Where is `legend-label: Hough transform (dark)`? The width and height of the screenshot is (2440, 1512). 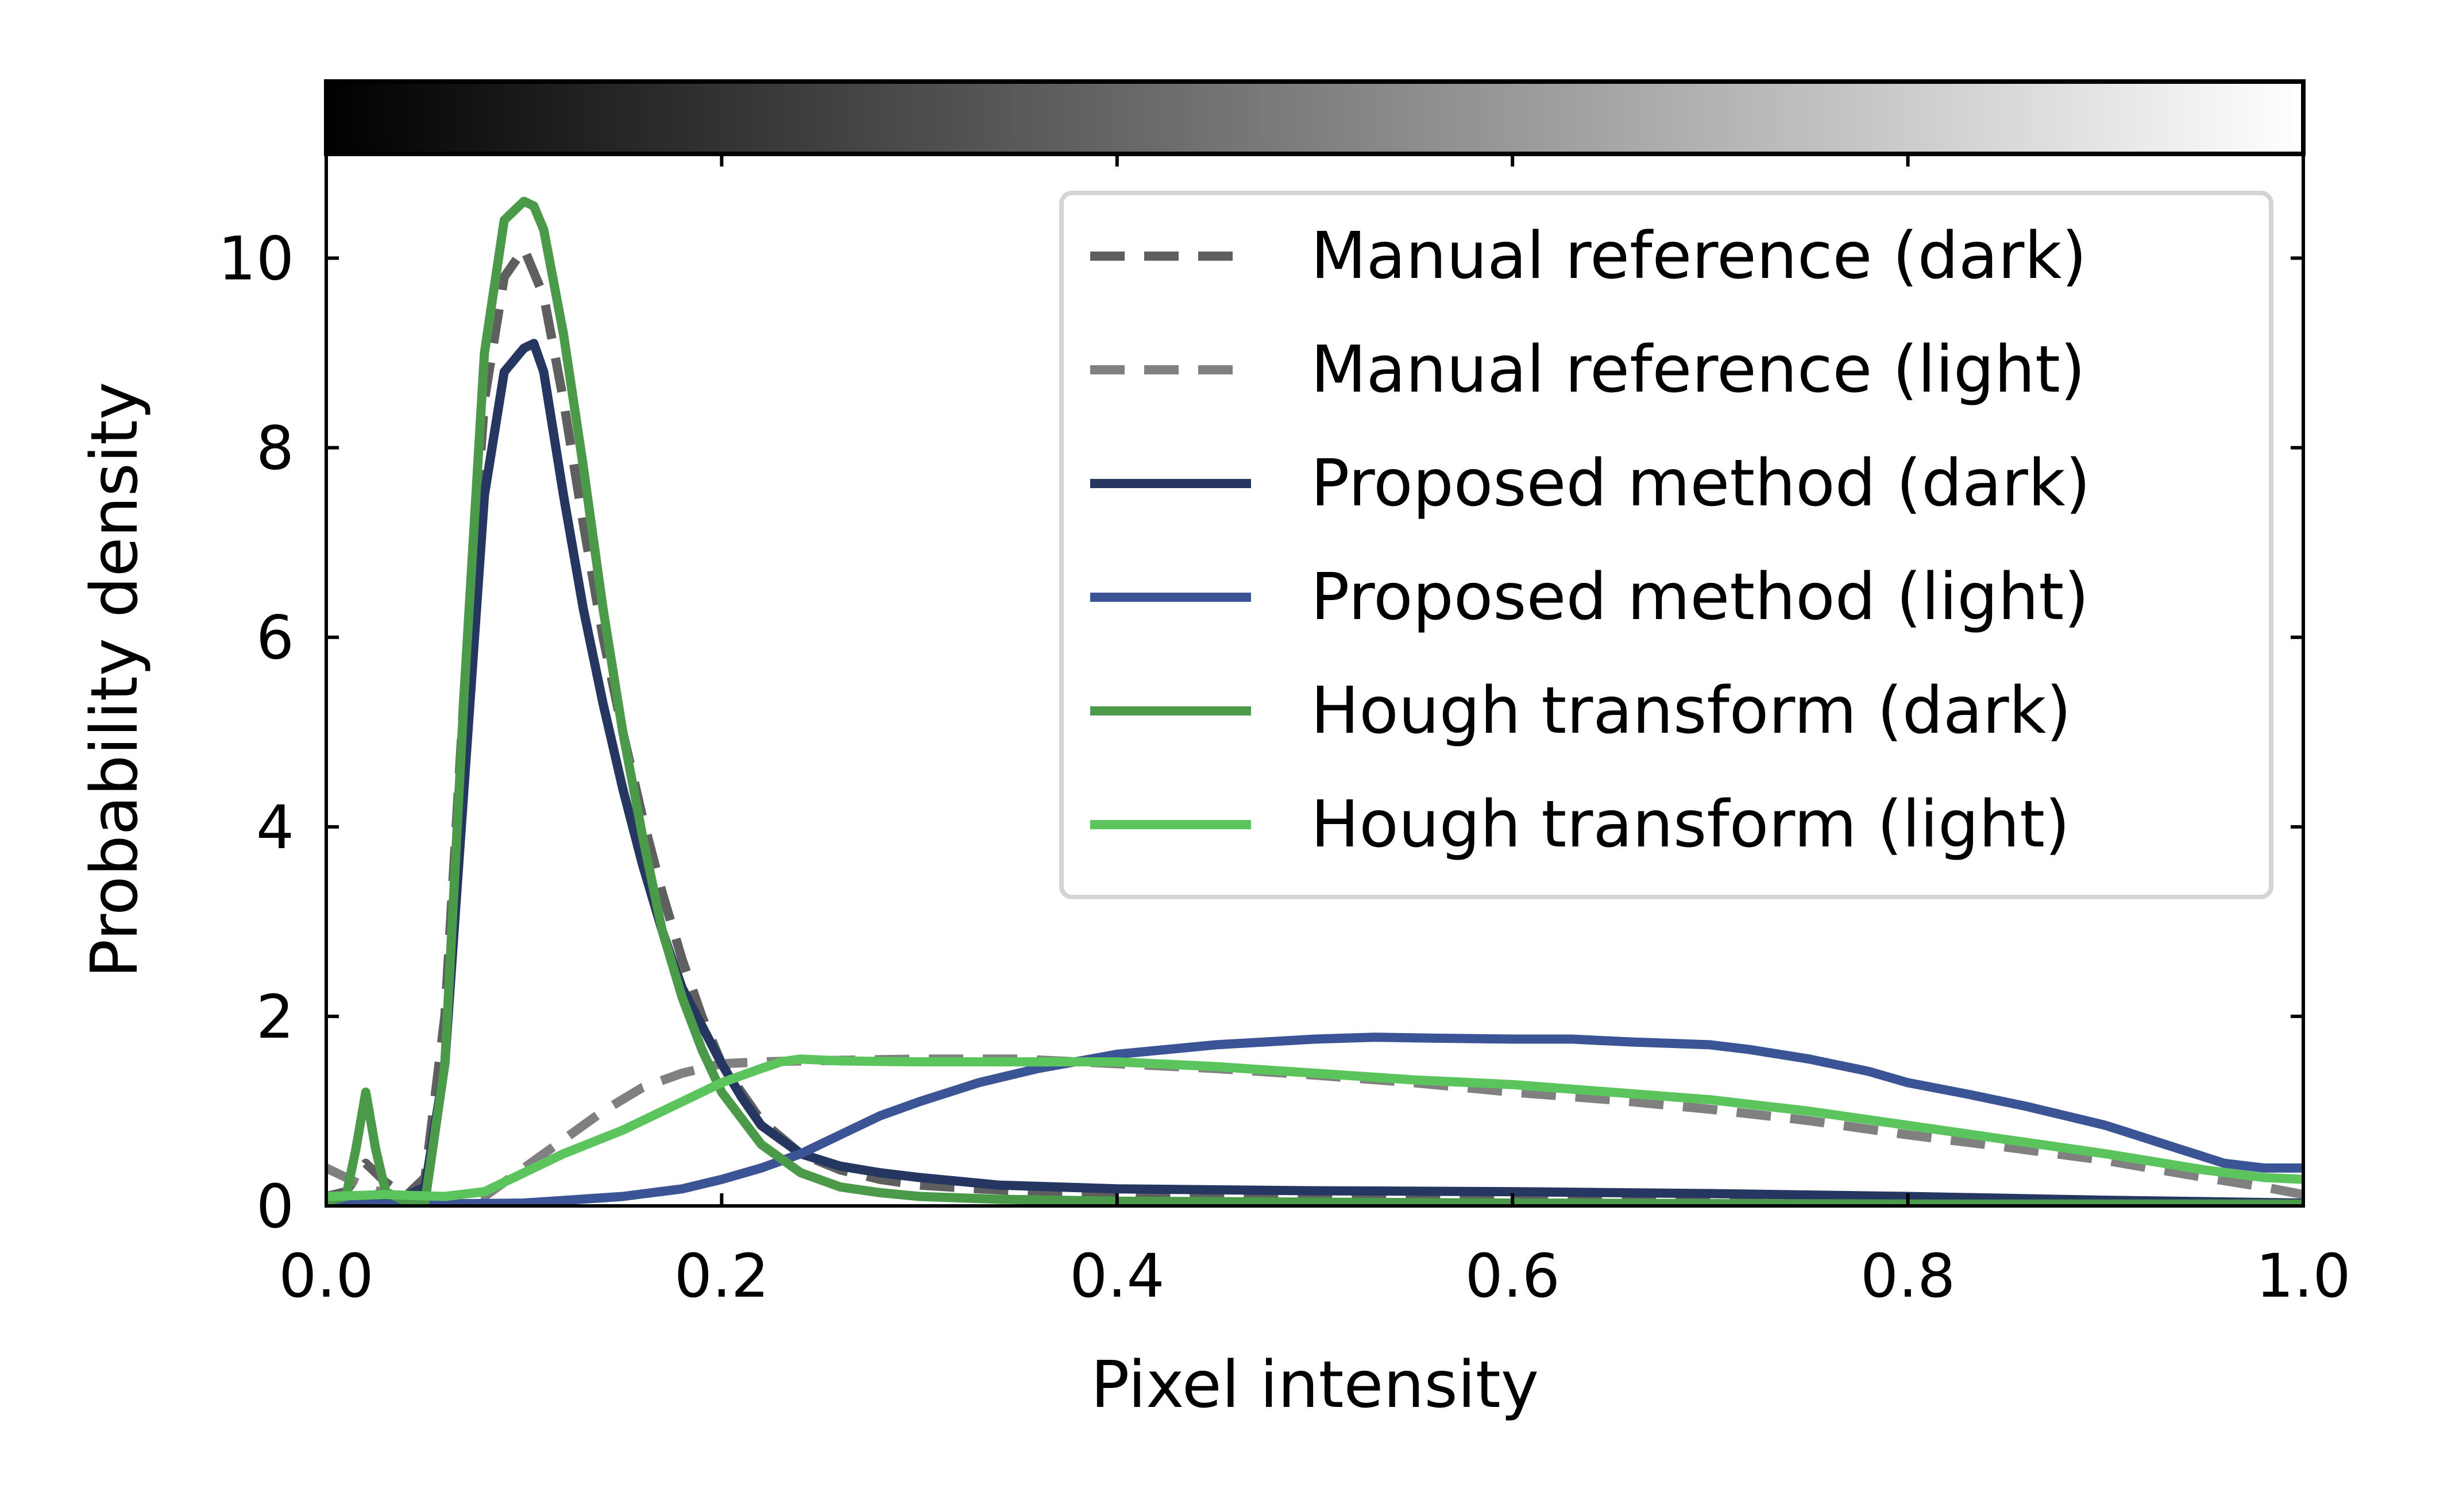 legend-label: Hough transform (dark) is located at coordinates (1691, 711).